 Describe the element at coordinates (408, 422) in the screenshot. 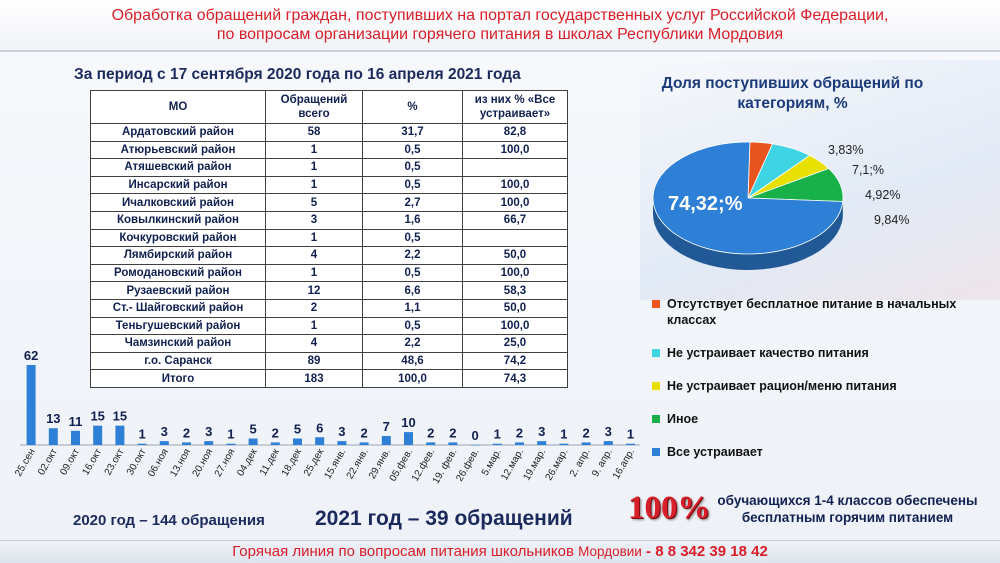

I see `bar-value-label: 10` at that location.